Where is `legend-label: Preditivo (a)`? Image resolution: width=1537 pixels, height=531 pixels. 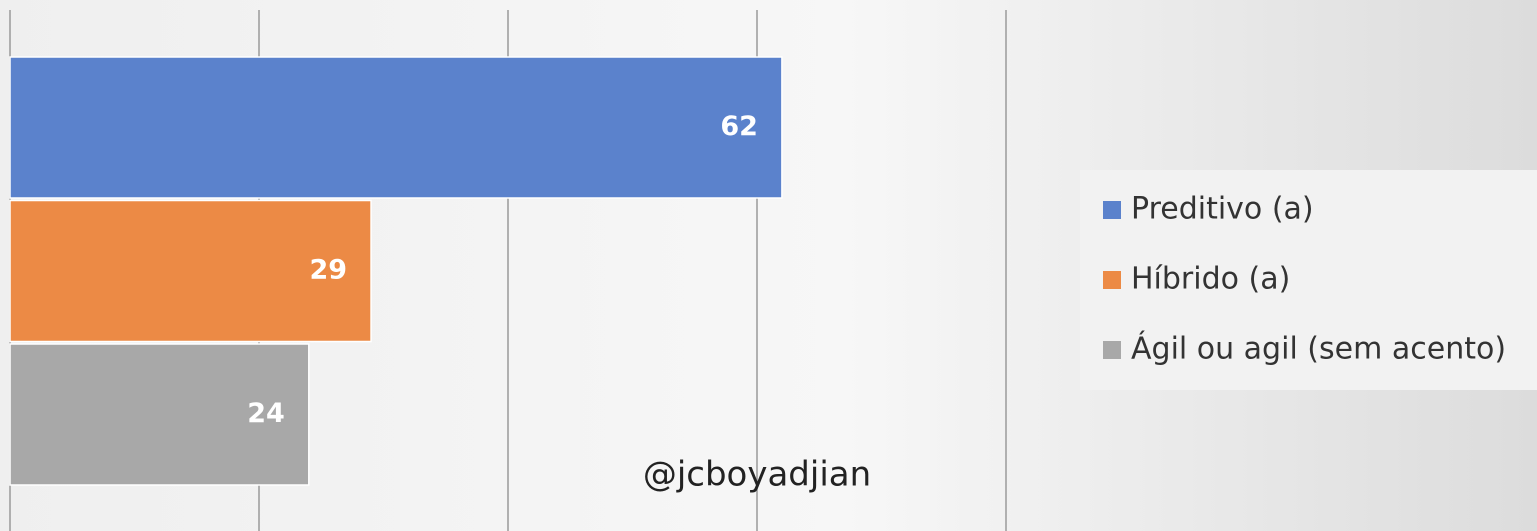 legend-label: Preditivo (a) is located at coordinates (1222, 209).